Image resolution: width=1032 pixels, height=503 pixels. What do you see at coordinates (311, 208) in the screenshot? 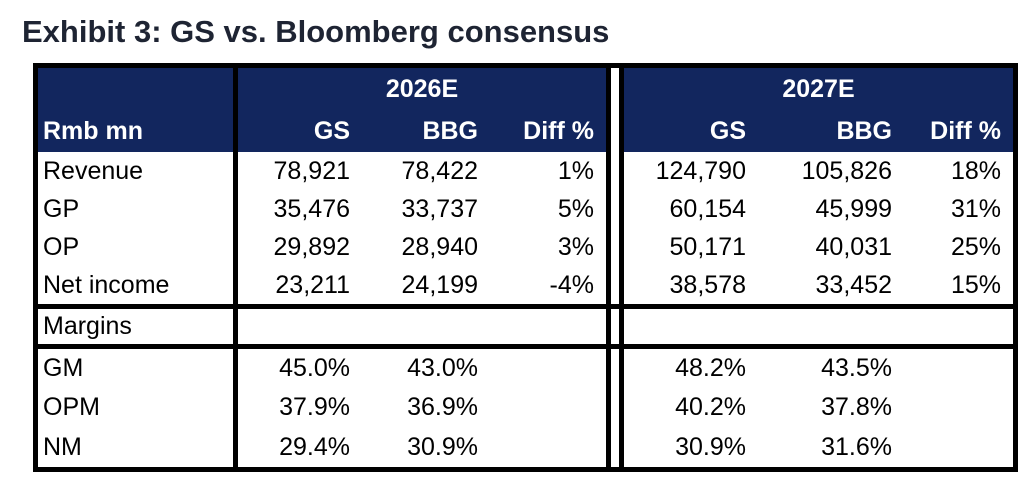
I see `cell-gp-2026-gs: 35,476` at bounding box center [311, 208].